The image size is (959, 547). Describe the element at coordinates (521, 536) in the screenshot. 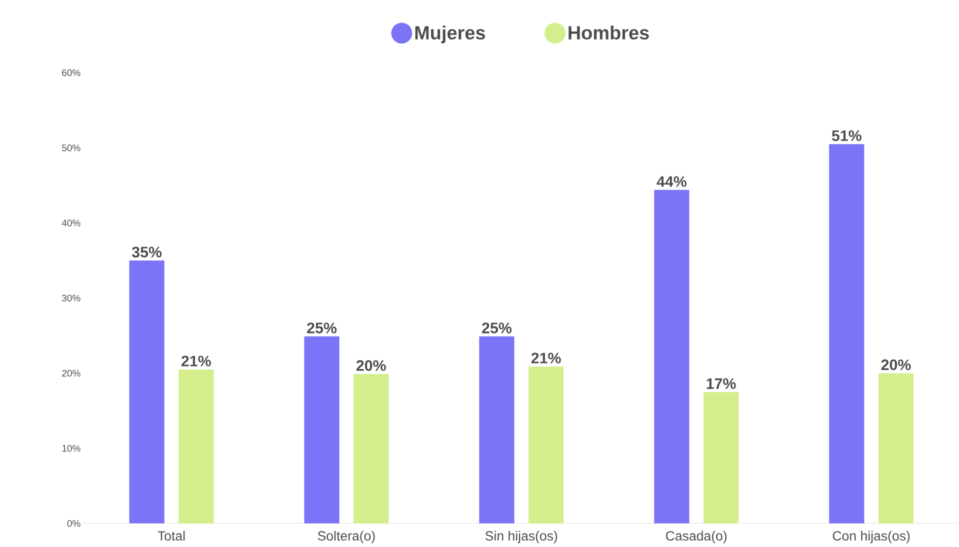

I see `x-tick-label: Sin hijas(os)` at that location.